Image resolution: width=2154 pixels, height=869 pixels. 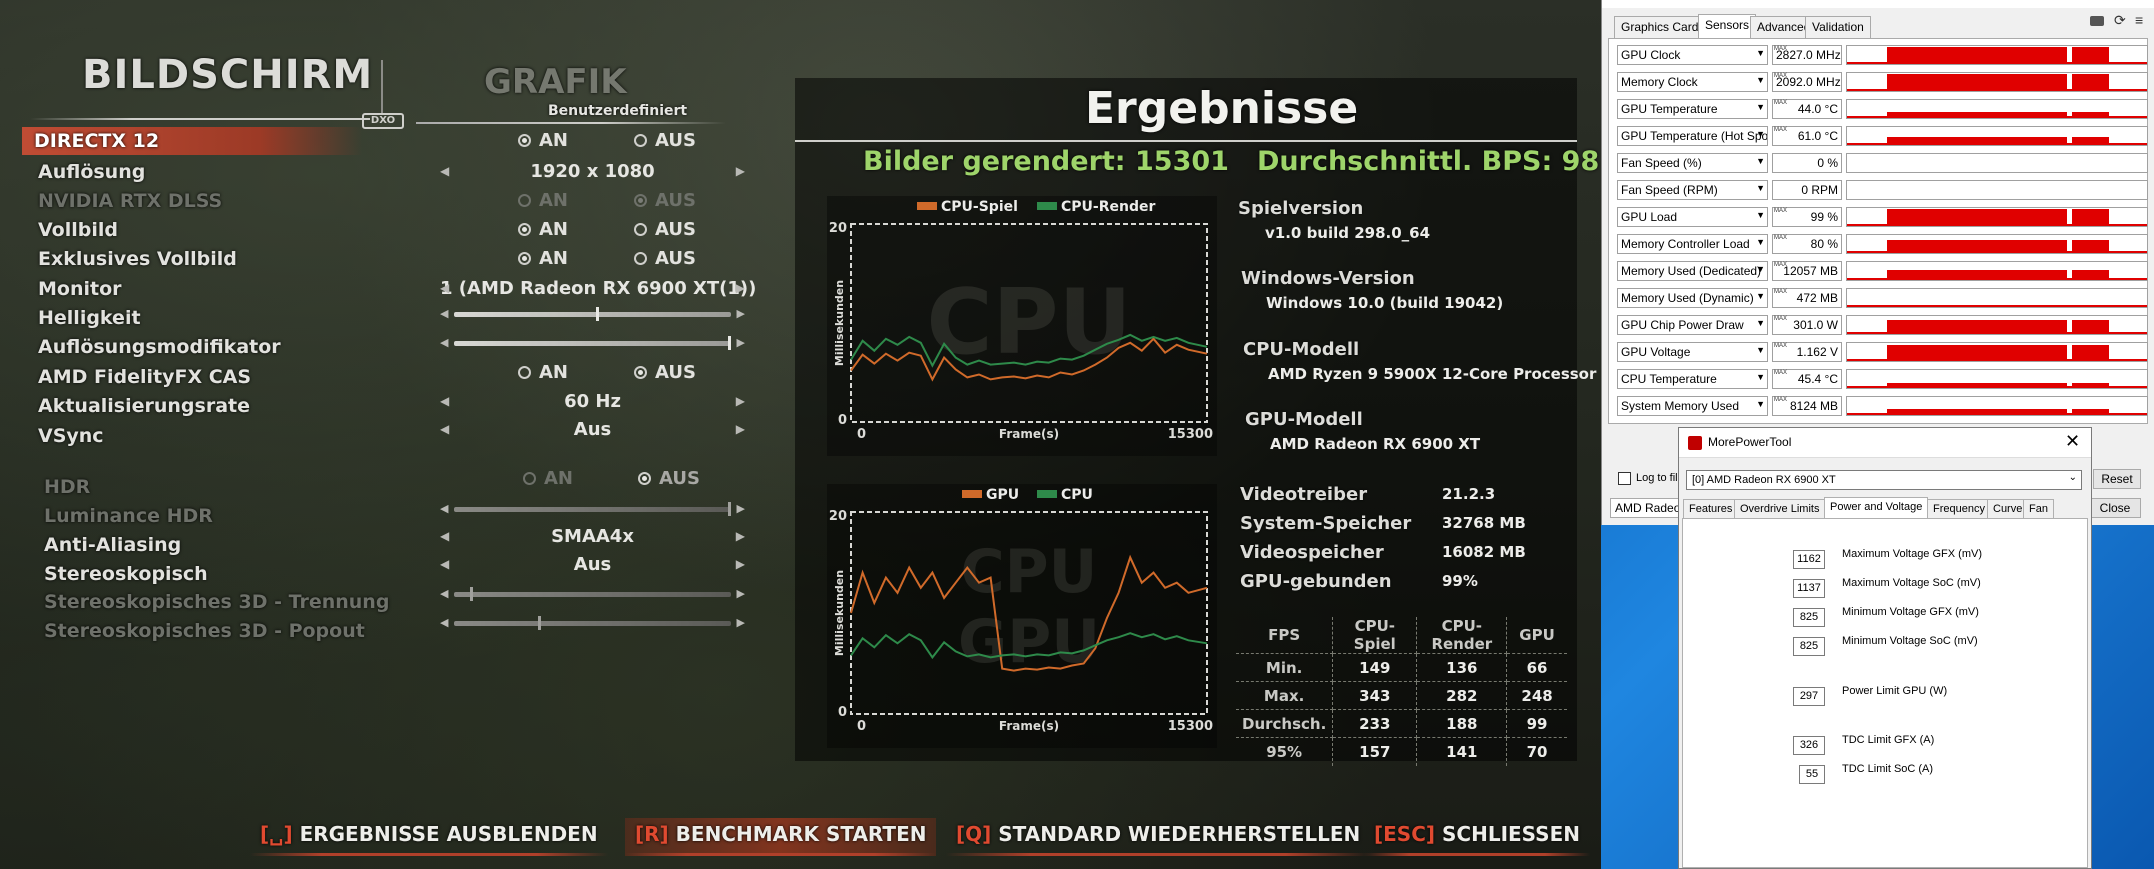 What do you see at coordinates (71, 436) in the screenshot?
I see `setting-vsync: VSync` at bounding box center [71, 436].